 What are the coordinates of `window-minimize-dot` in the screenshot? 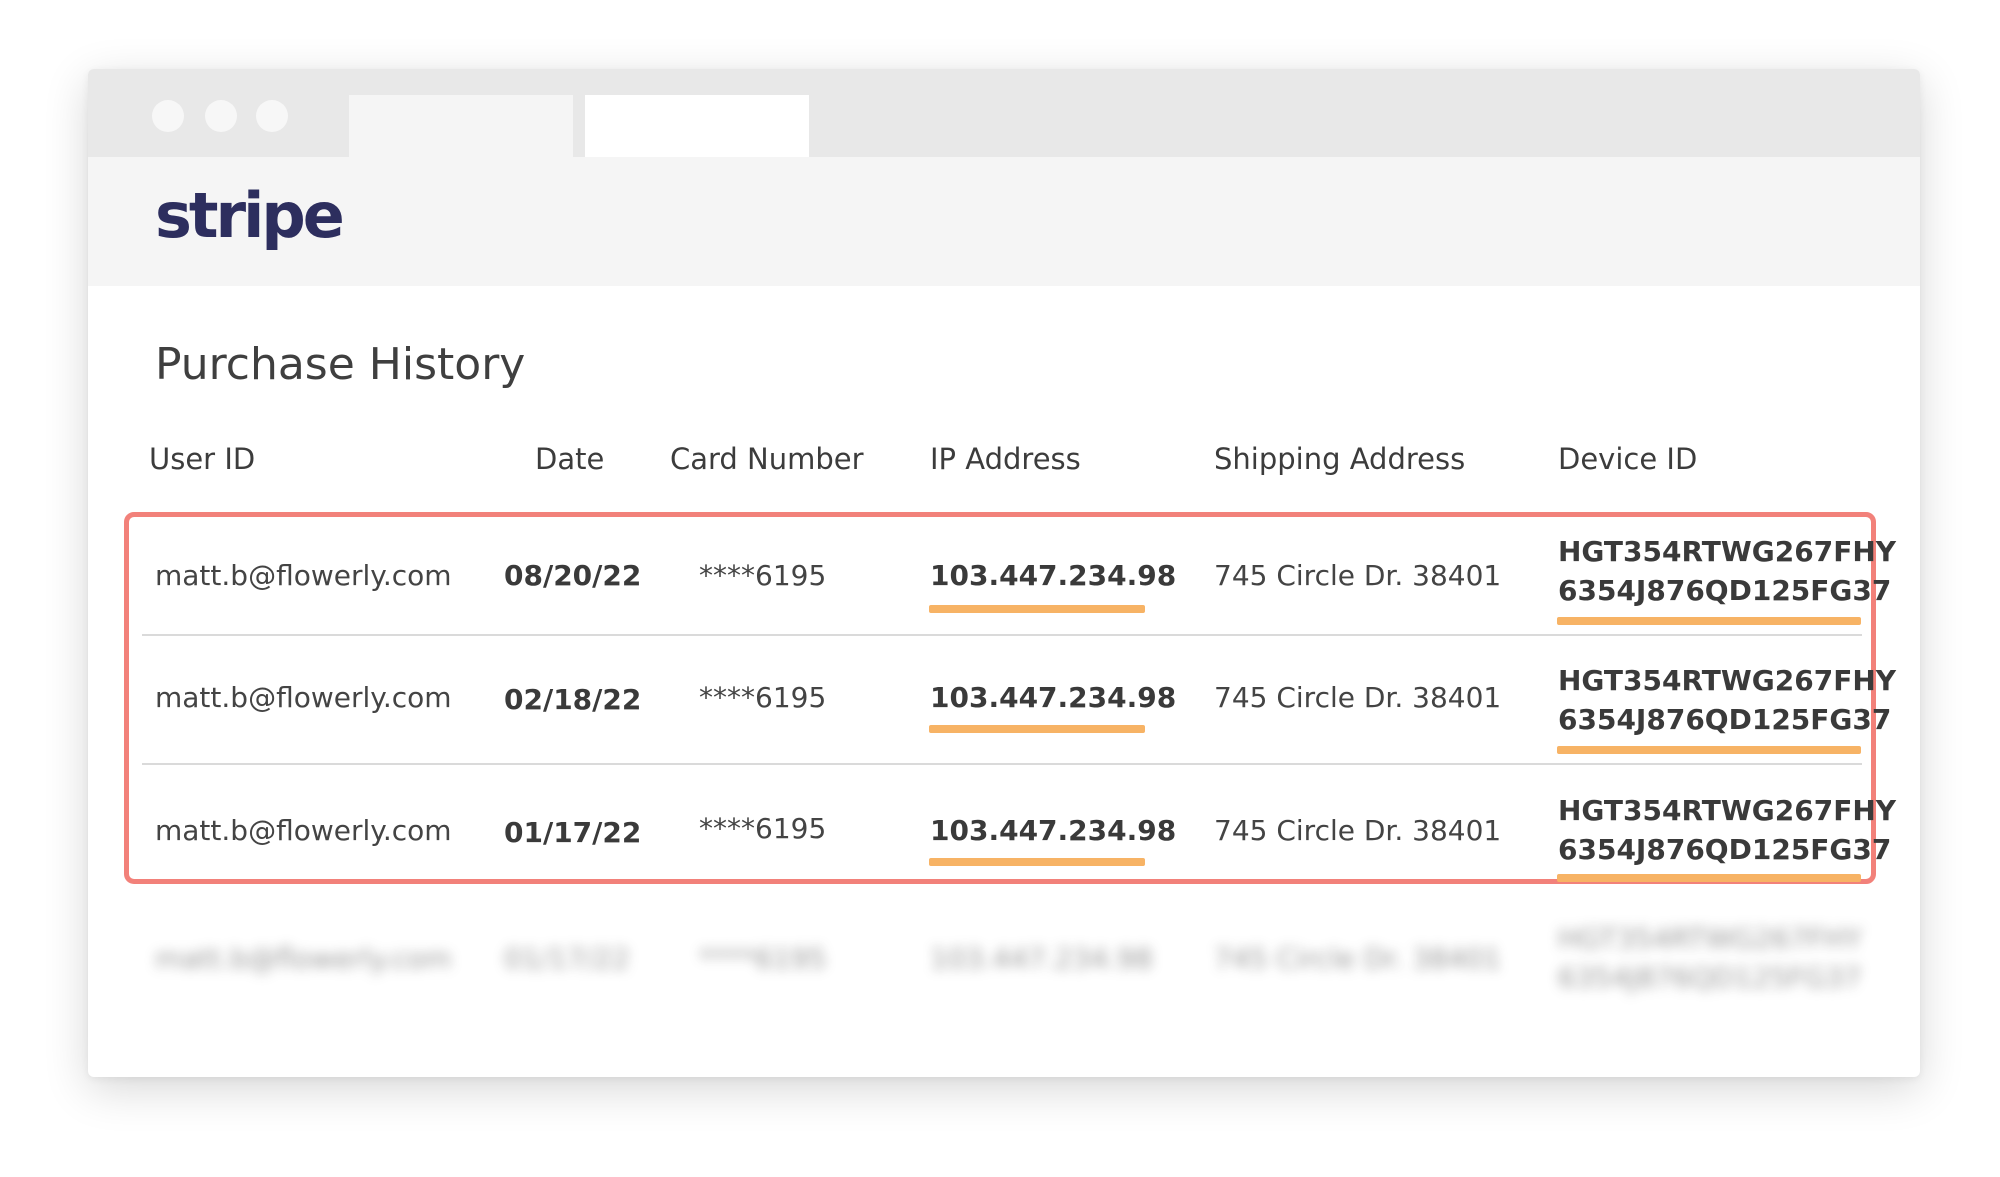 It's located at (221, 116).